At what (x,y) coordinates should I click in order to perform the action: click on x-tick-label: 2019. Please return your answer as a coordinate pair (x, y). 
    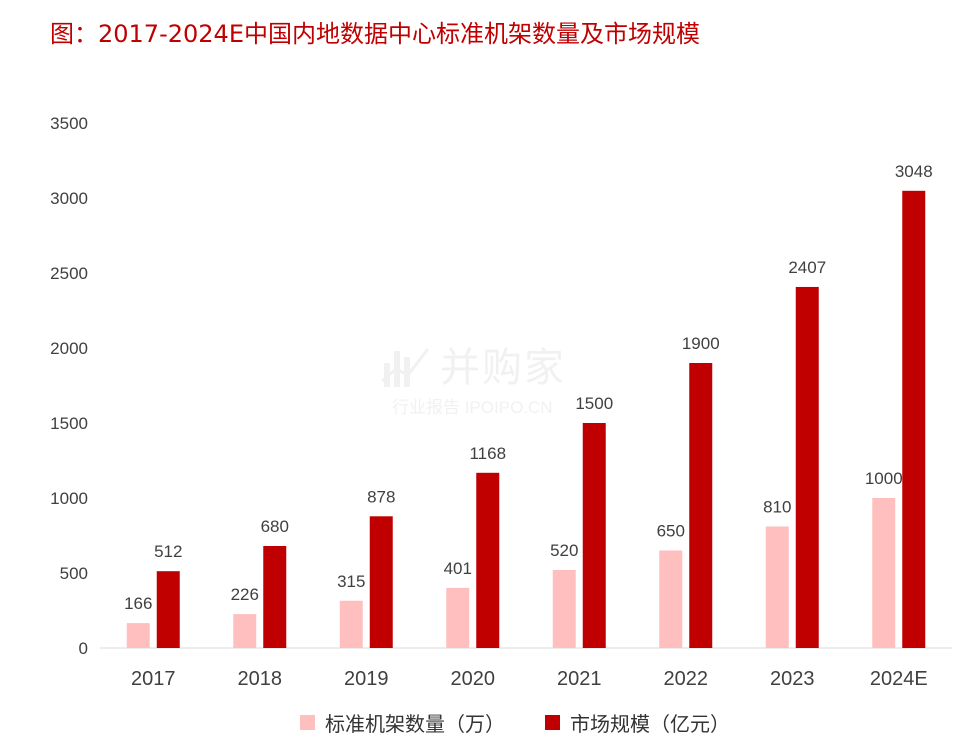
    Looking at the image, I should click on (366, 679).